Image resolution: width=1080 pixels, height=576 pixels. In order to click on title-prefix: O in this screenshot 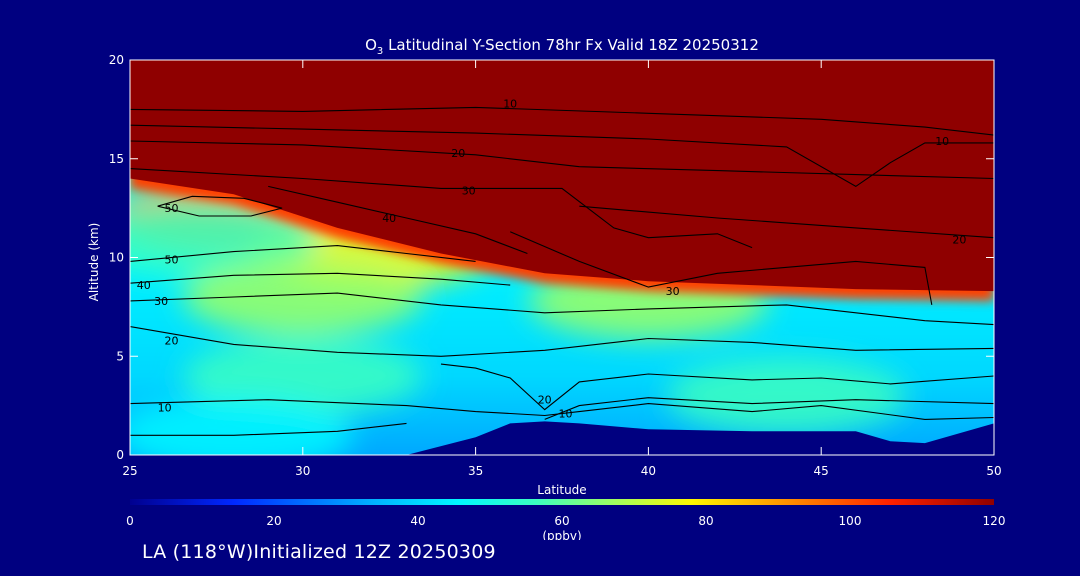, I will do `click(371, 45)`.